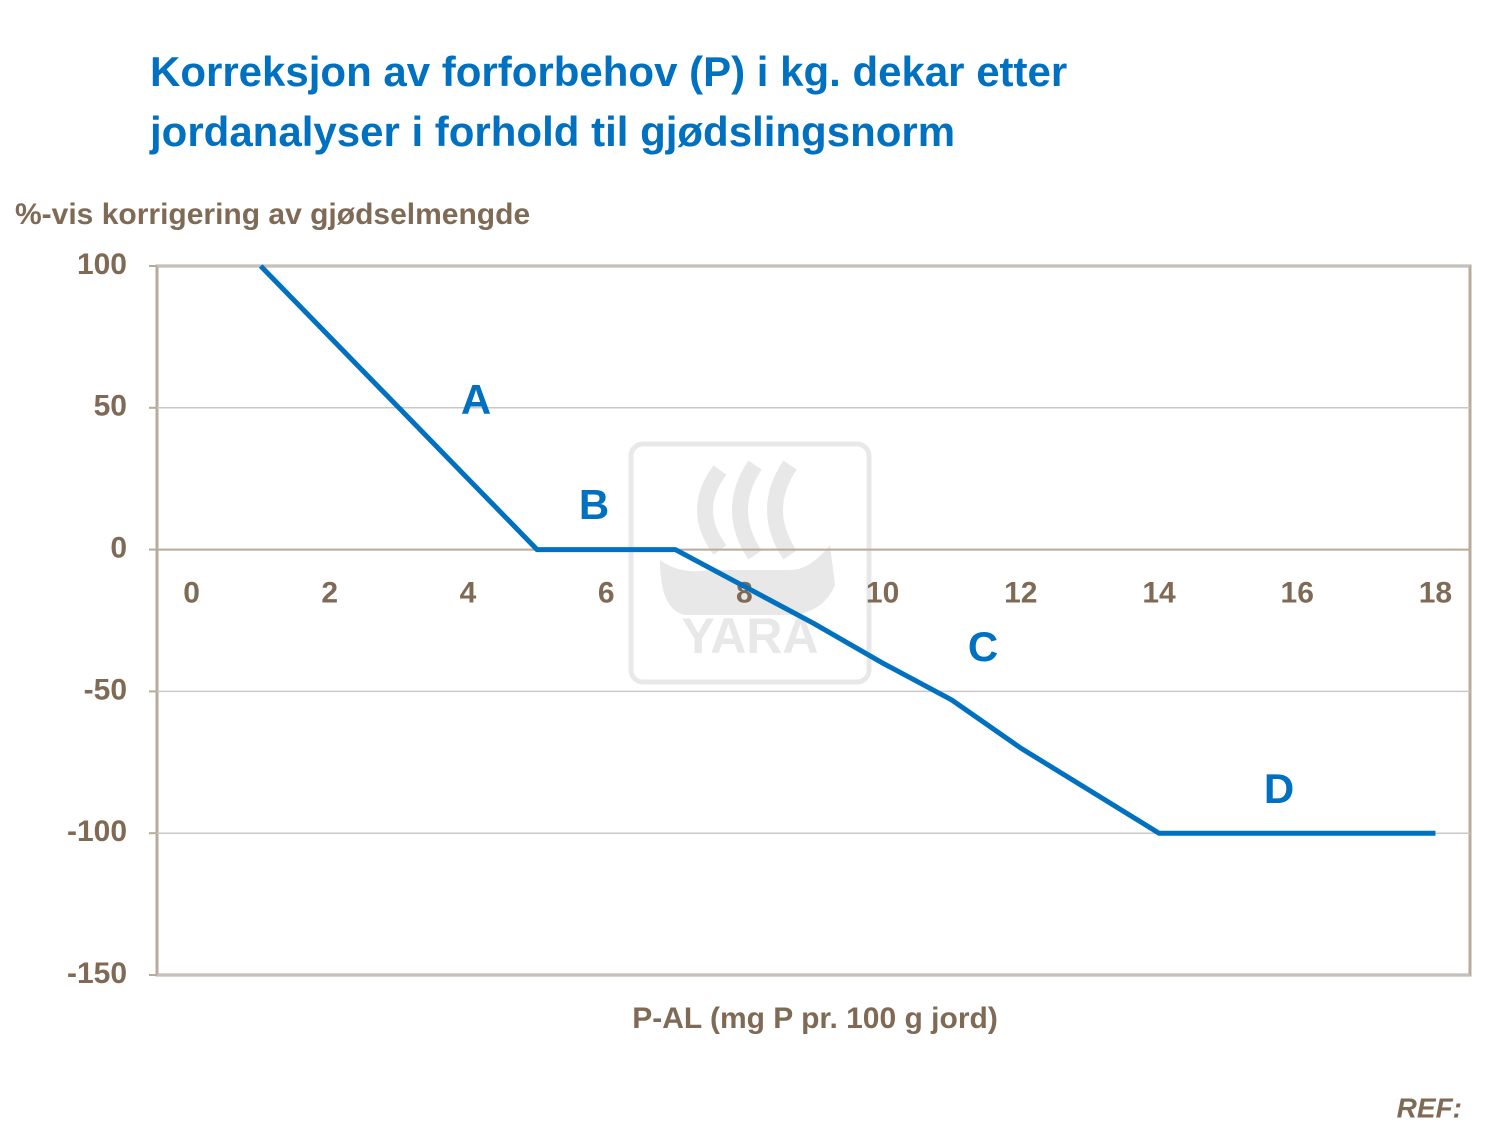  Describe the element at coordinates (272, 214) in the screenshot. I see `y-axis-label: %-vis korrigering av gjødselmengde` at that location.